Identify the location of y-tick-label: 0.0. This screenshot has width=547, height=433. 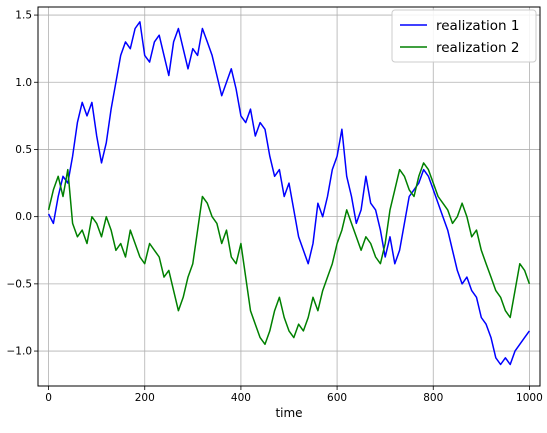
(23, 217).